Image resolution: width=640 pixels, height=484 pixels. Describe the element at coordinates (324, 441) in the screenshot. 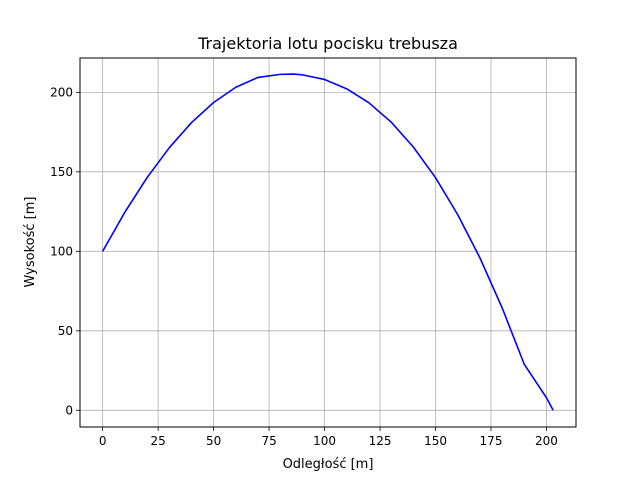

I see `x-tick-label: 100` at that location.